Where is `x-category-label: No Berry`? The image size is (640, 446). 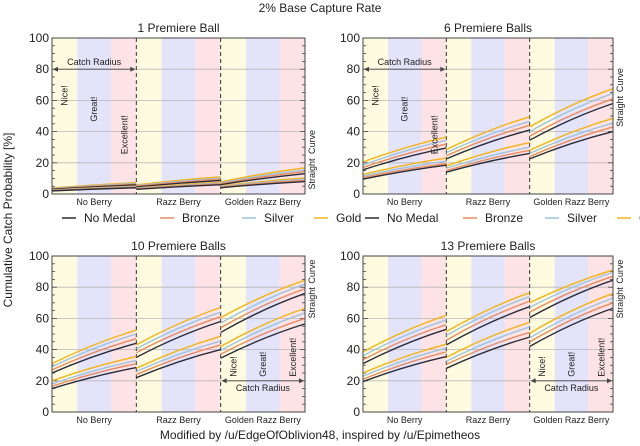
x-category-label: No Berry is located at coordinates (405, 202).